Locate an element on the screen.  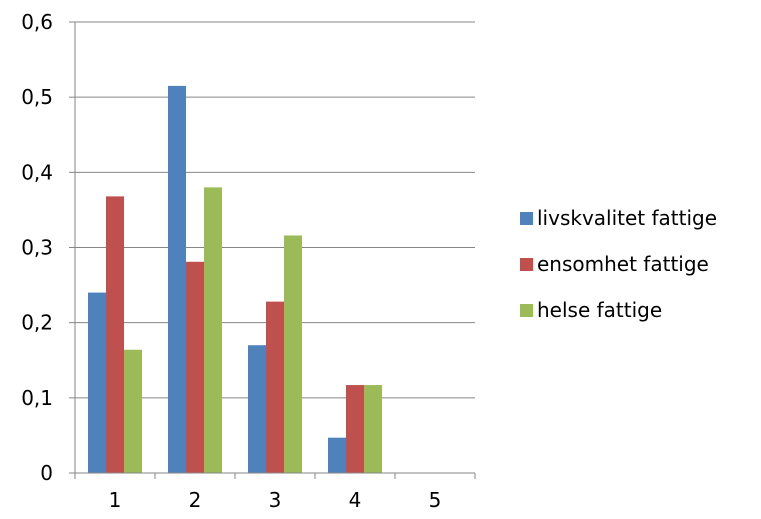
y-tick-label: 0,6 is located at coordinates (37, 22).